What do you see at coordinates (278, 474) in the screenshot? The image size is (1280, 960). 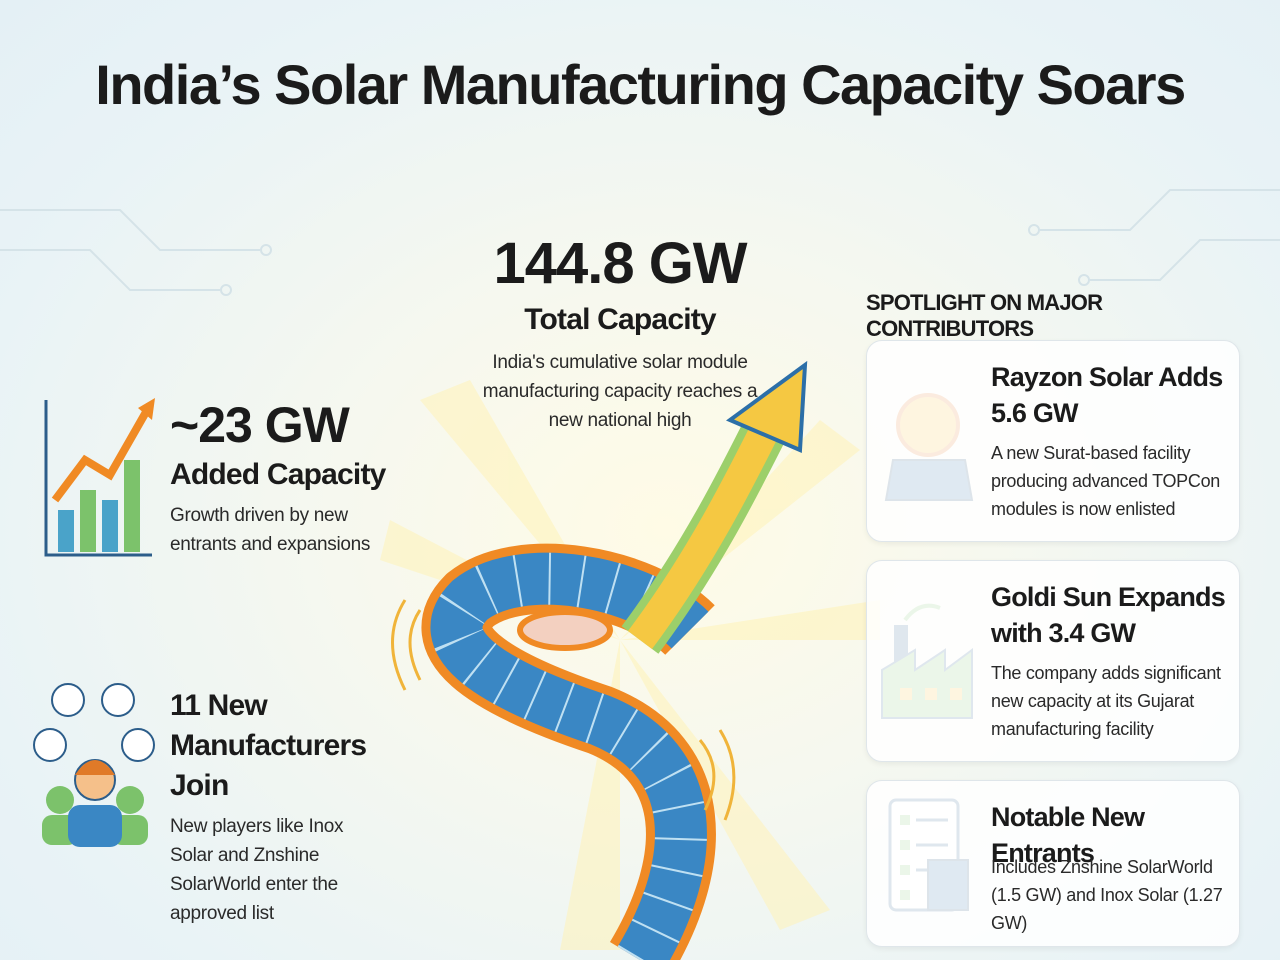 I see `added-label: Added Capacity` at bounding box center [278, 474].